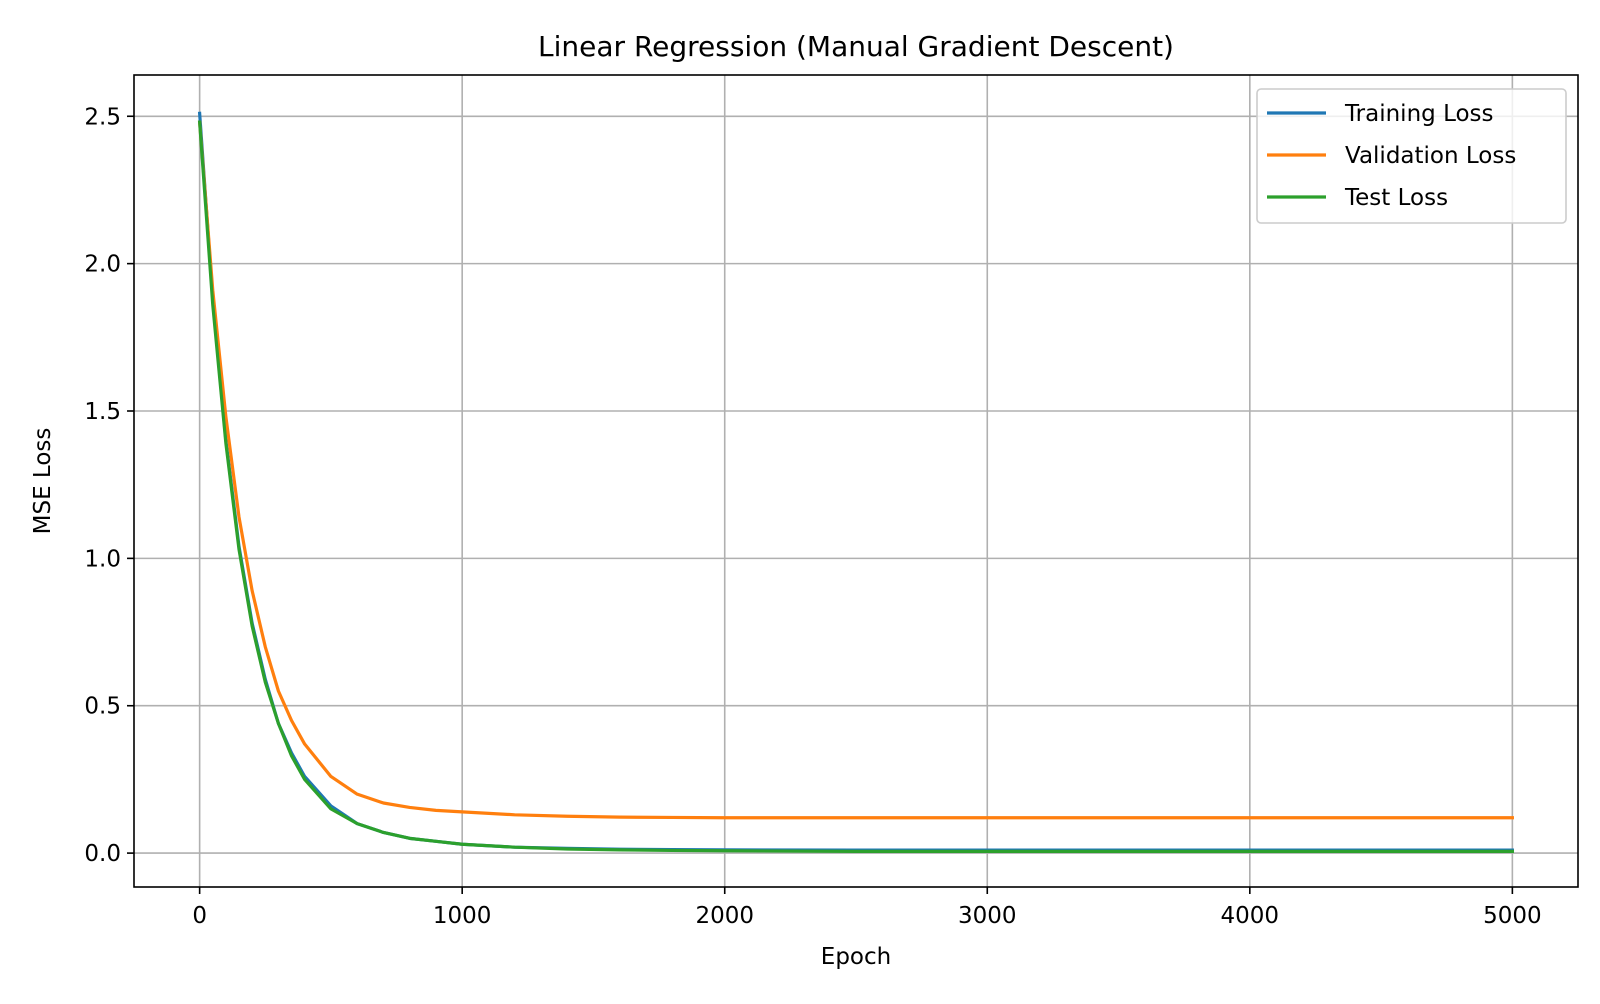 This screenshot has height=1004, width=1600. I want to click on legend-label-validation-loss: Validation Loss, so click(1430, 156).